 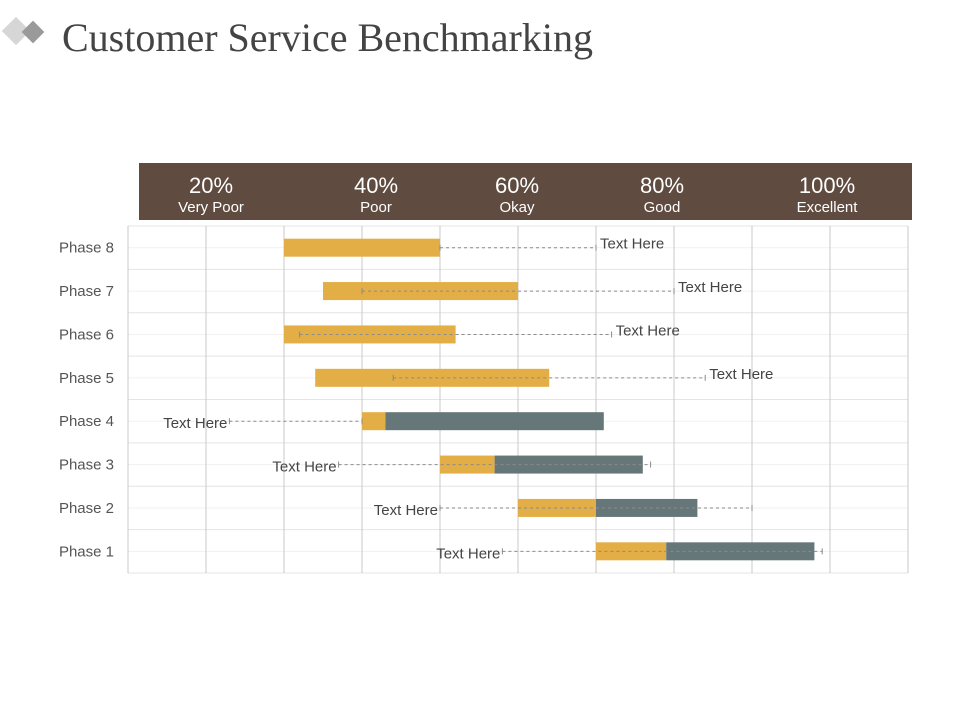 I want to click on scale-col-good: 80% Good, so click(x=662, y=190).